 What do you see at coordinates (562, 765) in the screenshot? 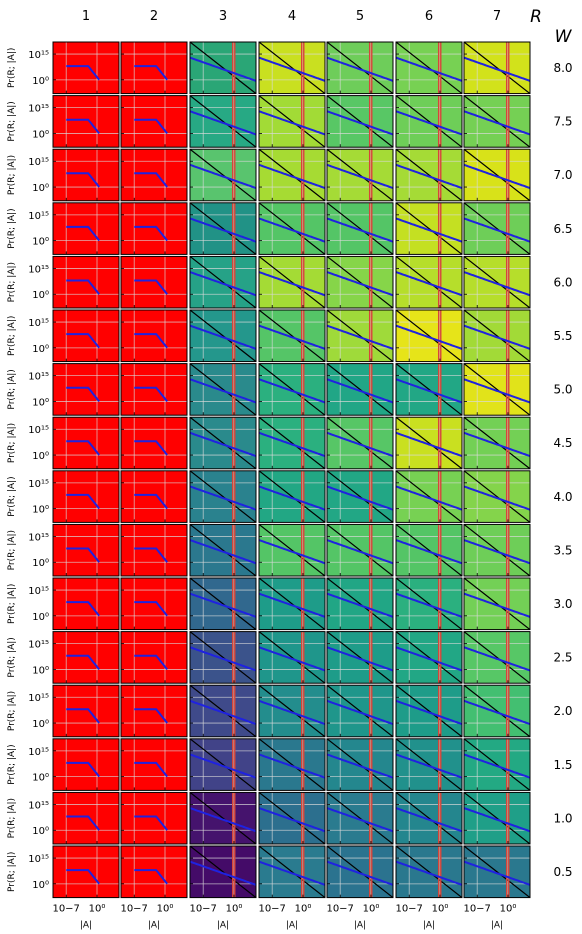
I see `row-header: 1.5` at bounding box center [562, 765].